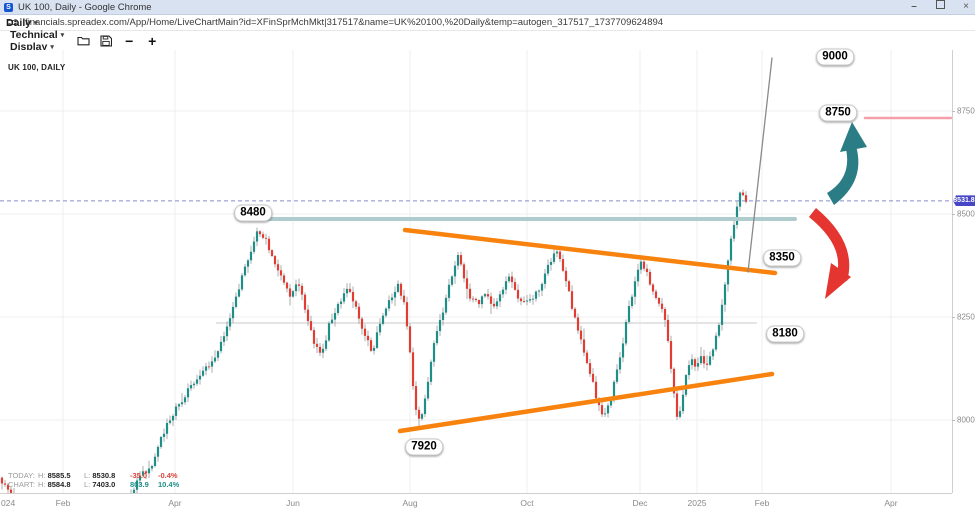  I want to click on x-axis-label: Aug, so click(410, 503).